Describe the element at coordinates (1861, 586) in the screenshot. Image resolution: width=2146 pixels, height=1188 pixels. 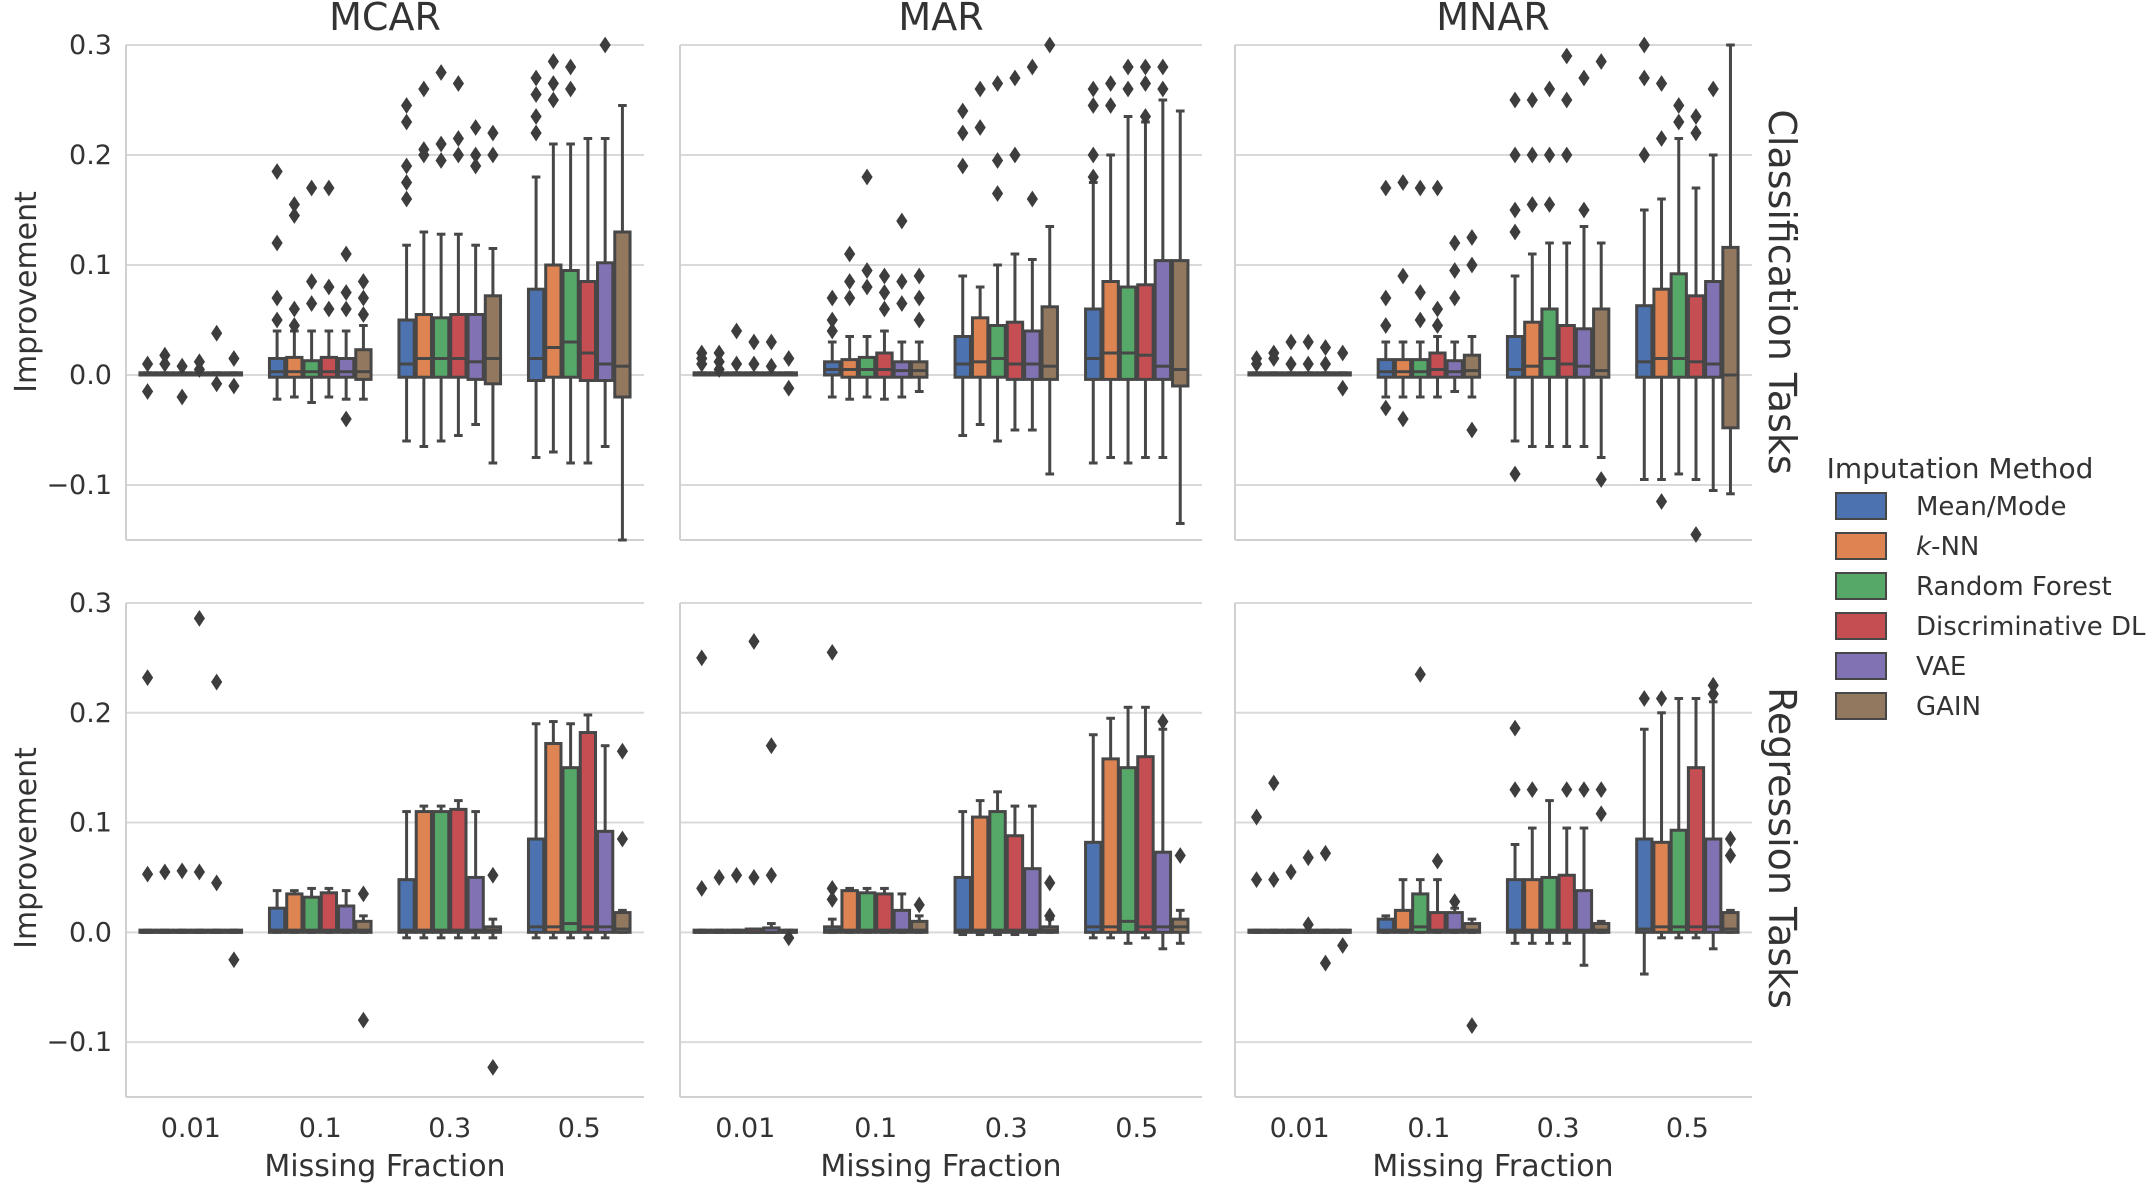
I see `legend-swatch-random-forest` at that location.